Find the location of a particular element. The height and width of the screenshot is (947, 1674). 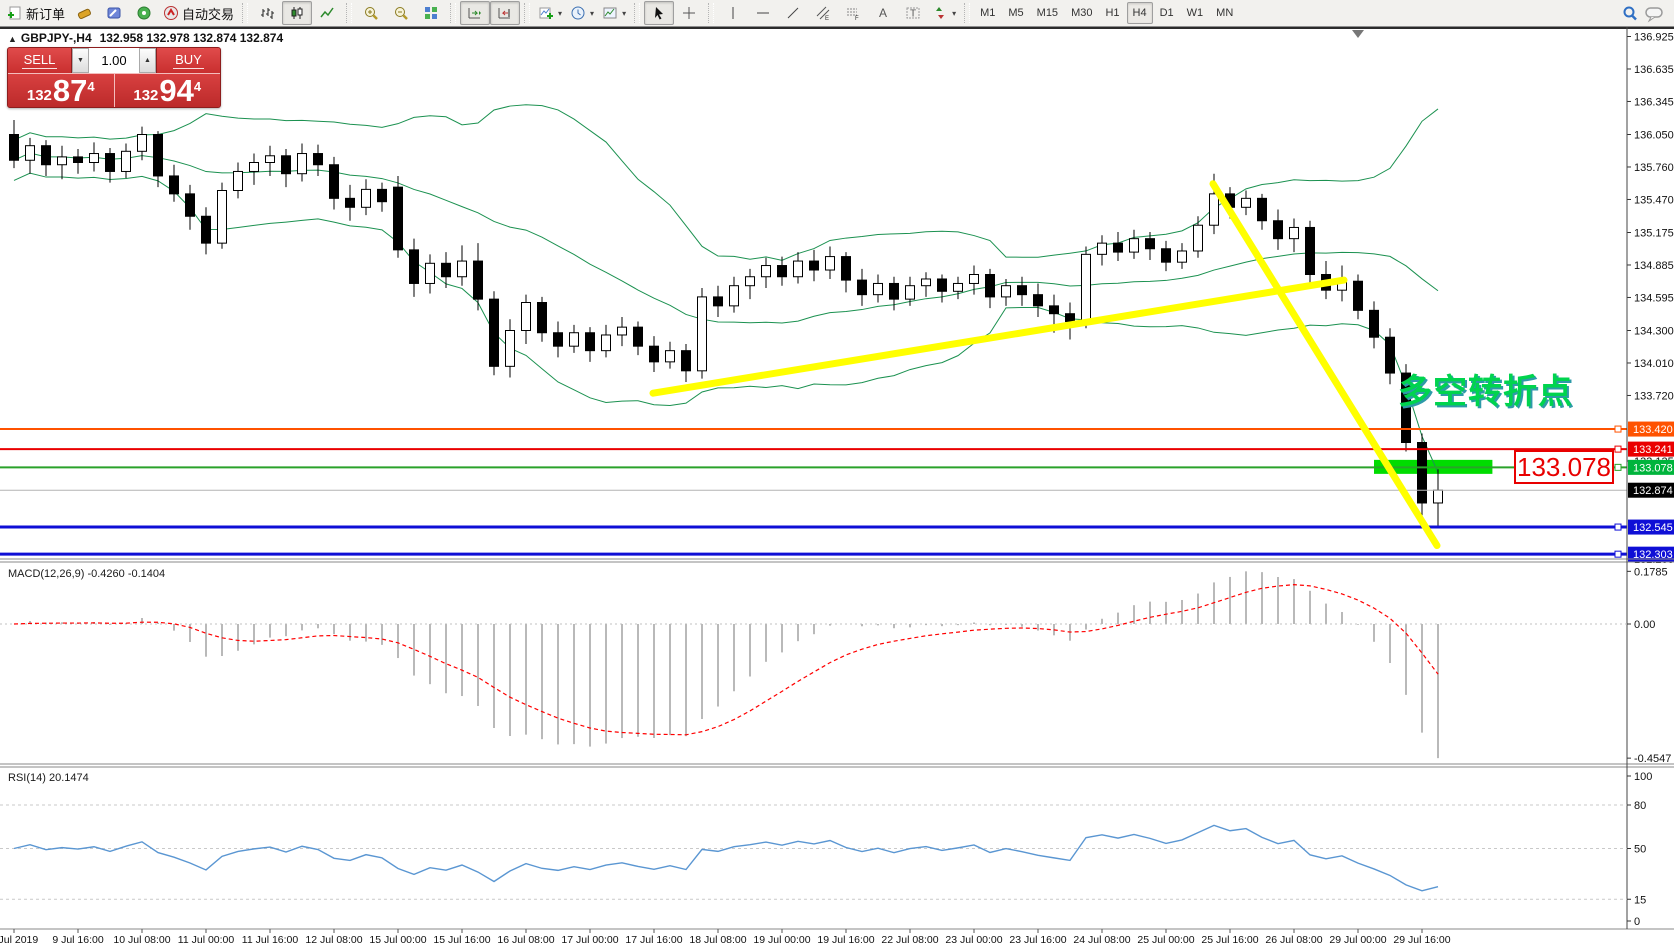

sell-button: SELL is located at coordinates (39, 60).